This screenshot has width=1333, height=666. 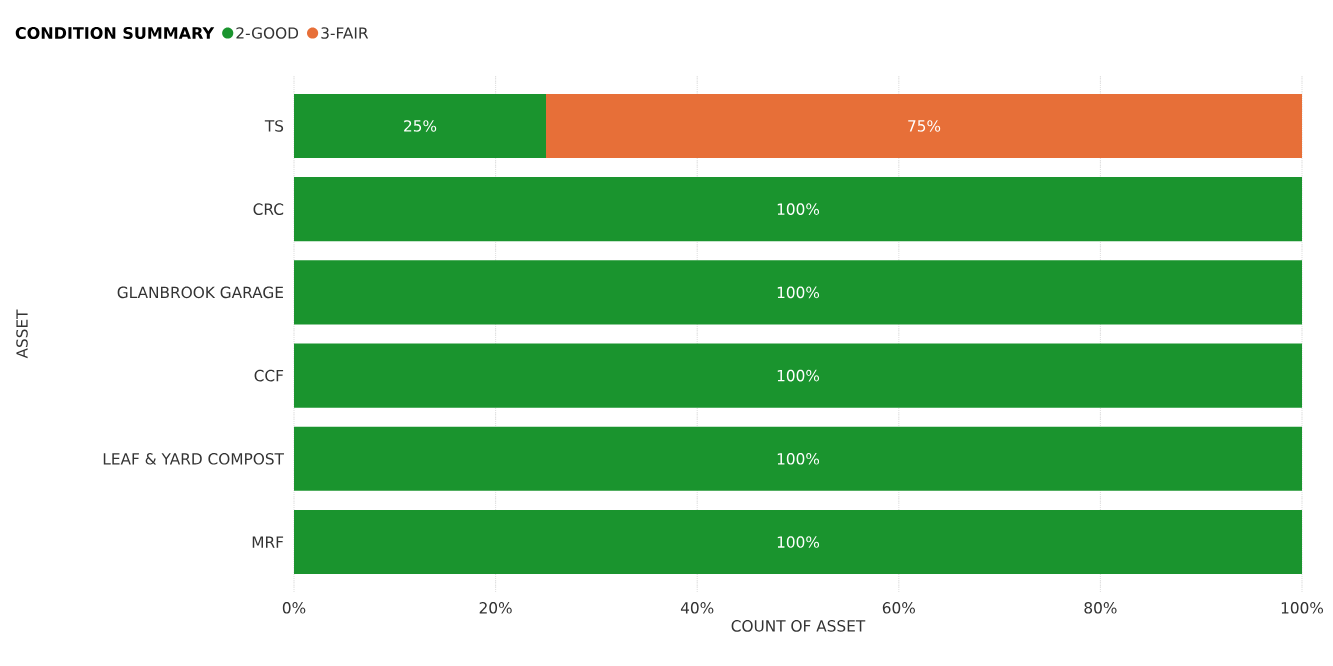 I want to click on data-label: 75%, so click(x=924, y=126).